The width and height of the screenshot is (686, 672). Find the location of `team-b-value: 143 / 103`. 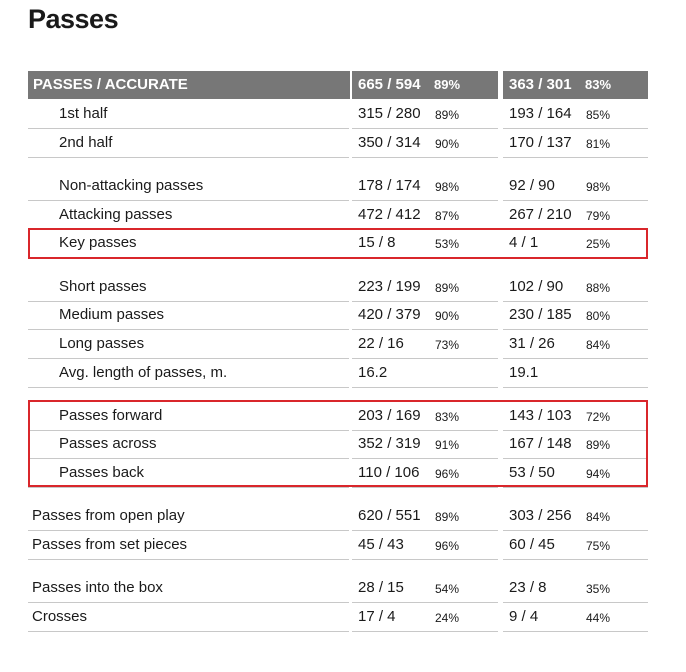

team-b-value: 143 / 103 is located at coordinates (540, 415).